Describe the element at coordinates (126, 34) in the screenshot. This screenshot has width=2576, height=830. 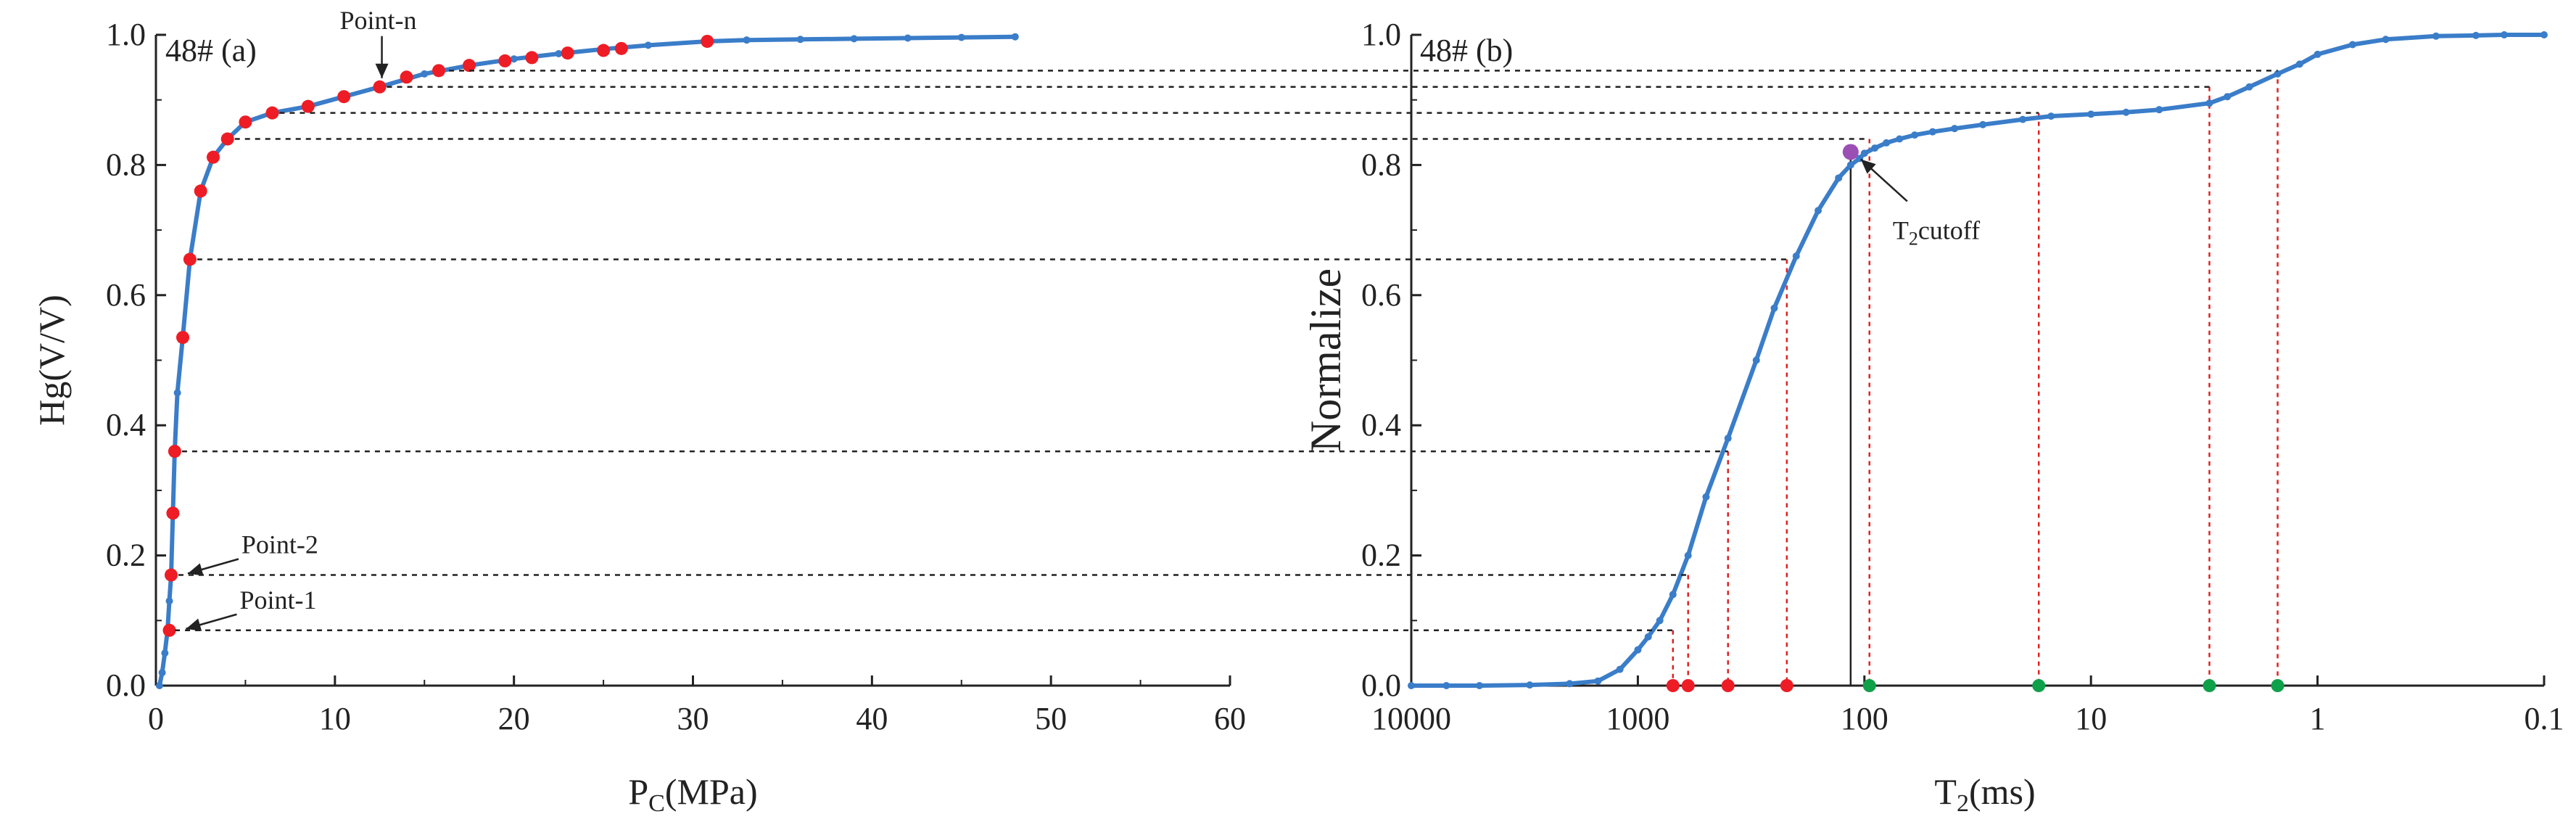
I see `y-tick-label-a: 1.0` at that location.